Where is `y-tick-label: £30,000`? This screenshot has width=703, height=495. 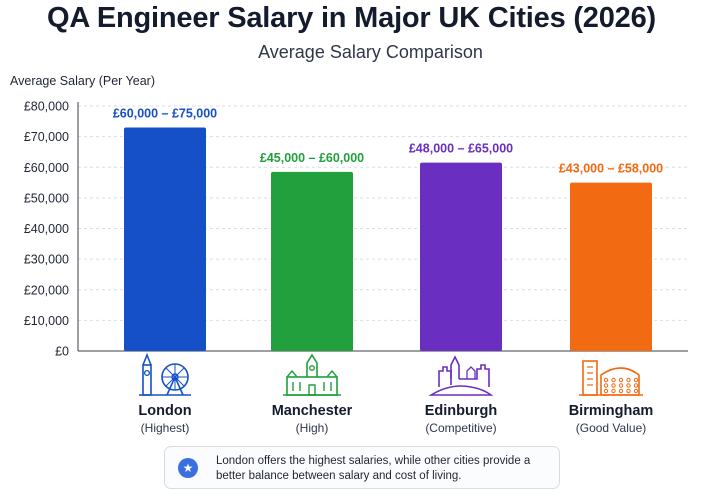
y-tick-label: £30,000 is located at coordinates (46, 260).